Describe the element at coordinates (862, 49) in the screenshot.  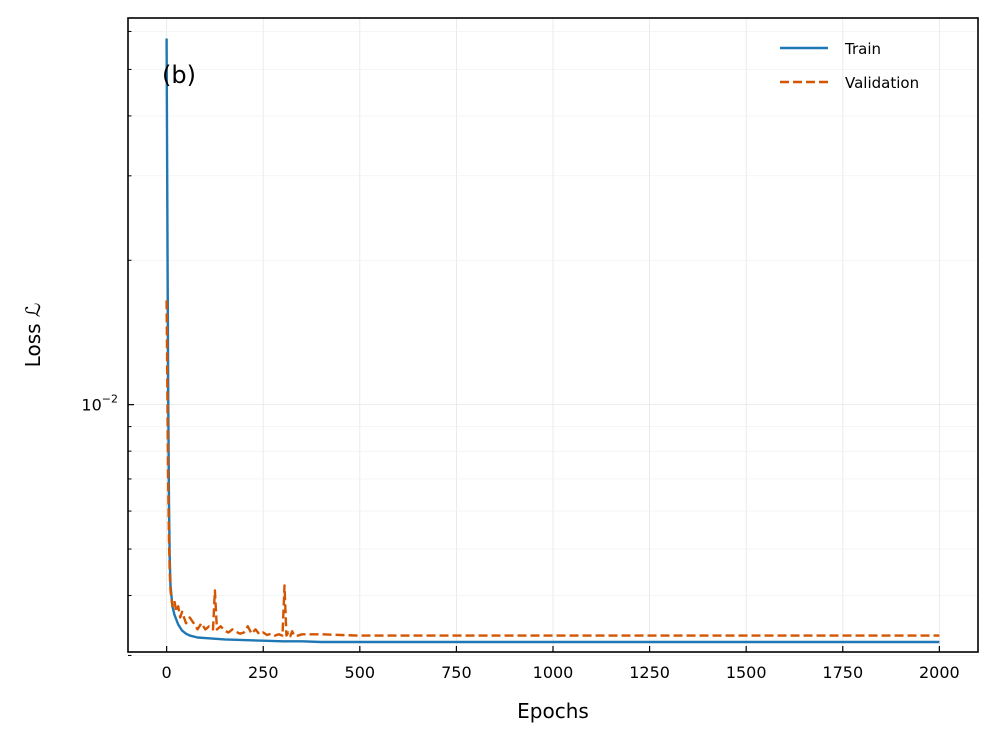
I see `legend-label-train: Train` at that location.